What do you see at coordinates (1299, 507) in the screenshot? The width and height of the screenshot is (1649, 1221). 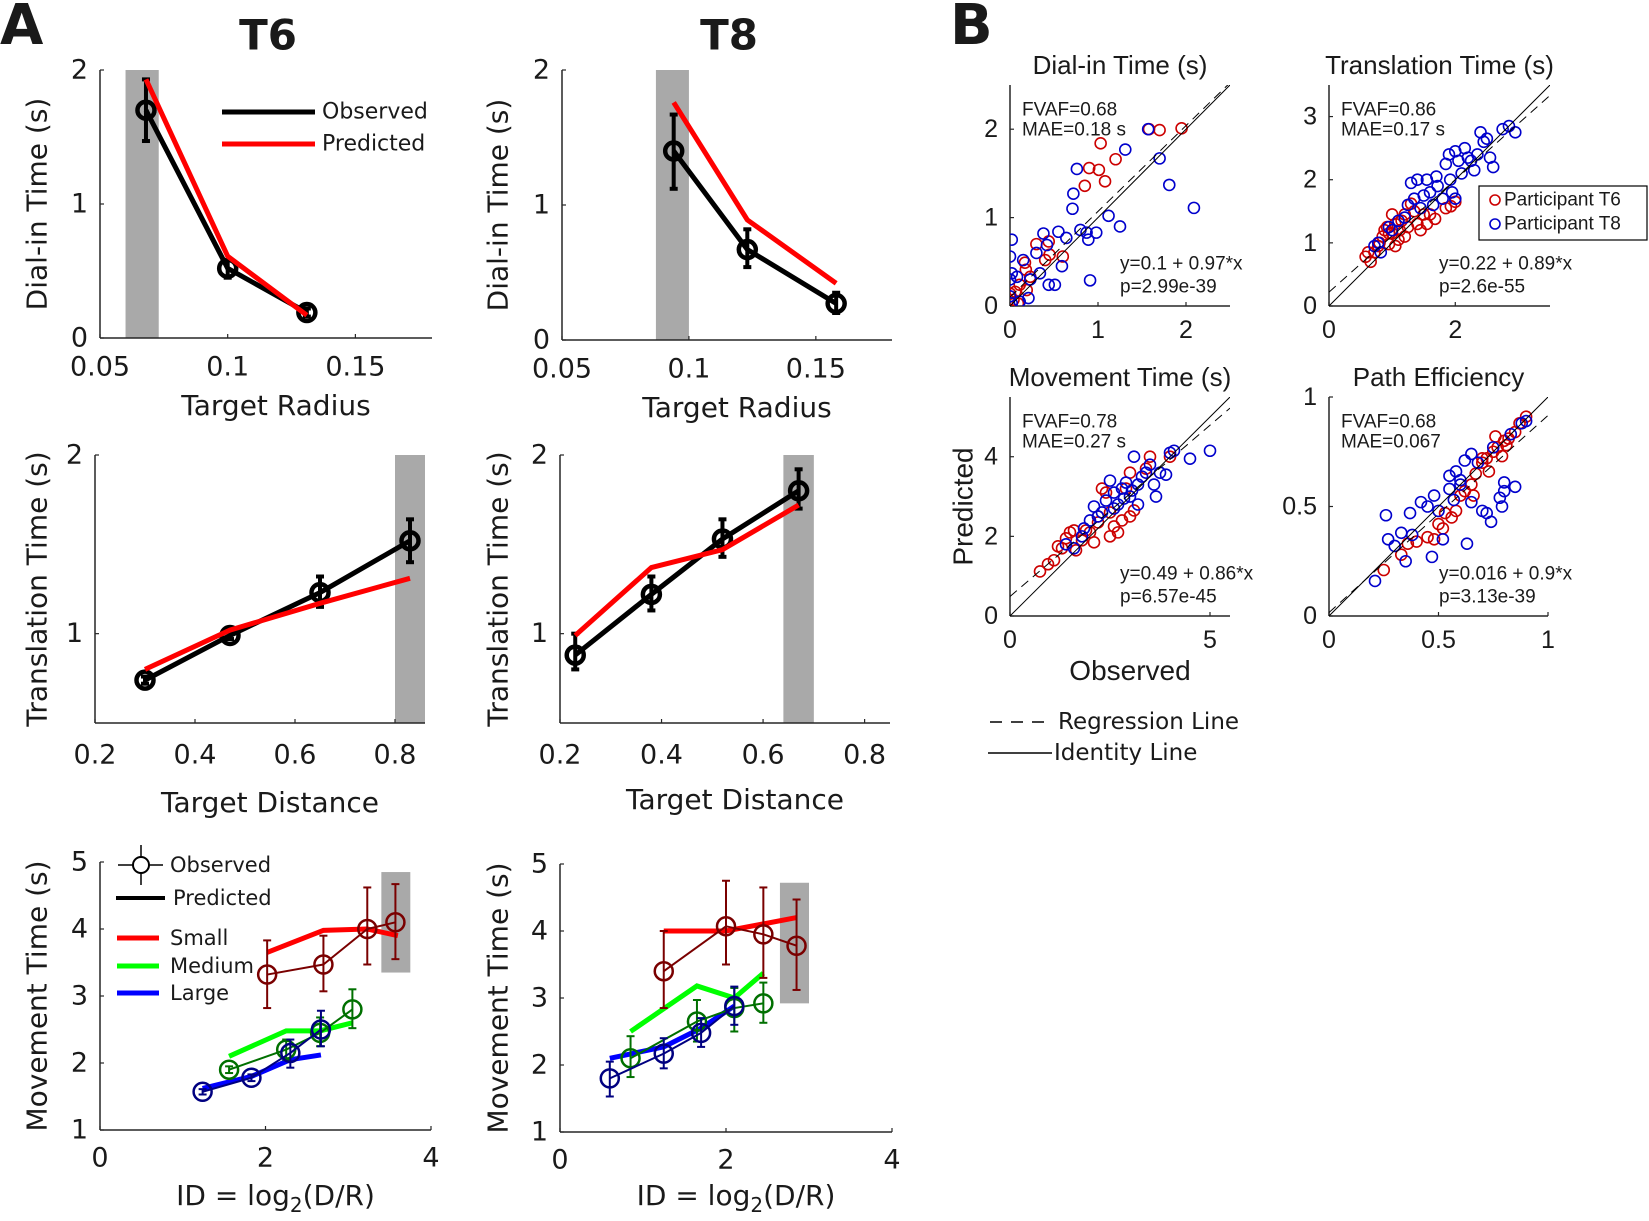 I see `y-tick-label: 0.5` at bounding box center [1299, 507].